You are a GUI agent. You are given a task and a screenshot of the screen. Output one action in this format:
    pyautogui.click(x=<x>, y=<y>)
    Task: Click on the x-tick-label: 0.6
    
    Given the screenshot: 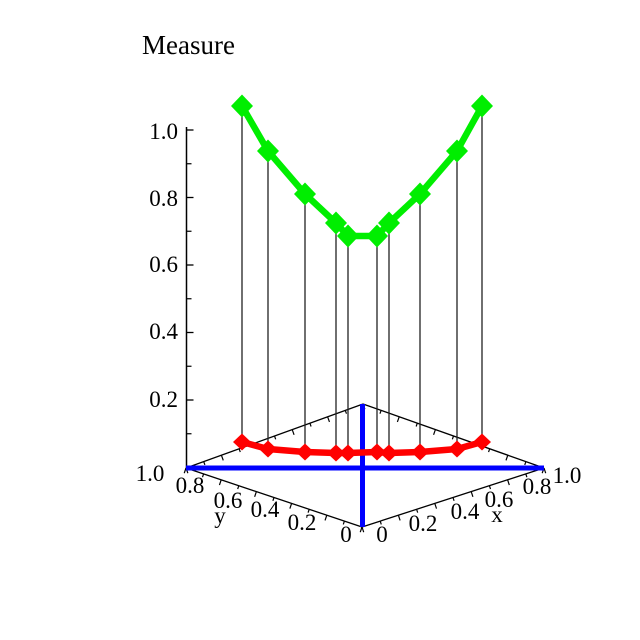 What is the action you would take?
    pyautogui.click(x=499, y=499)
    